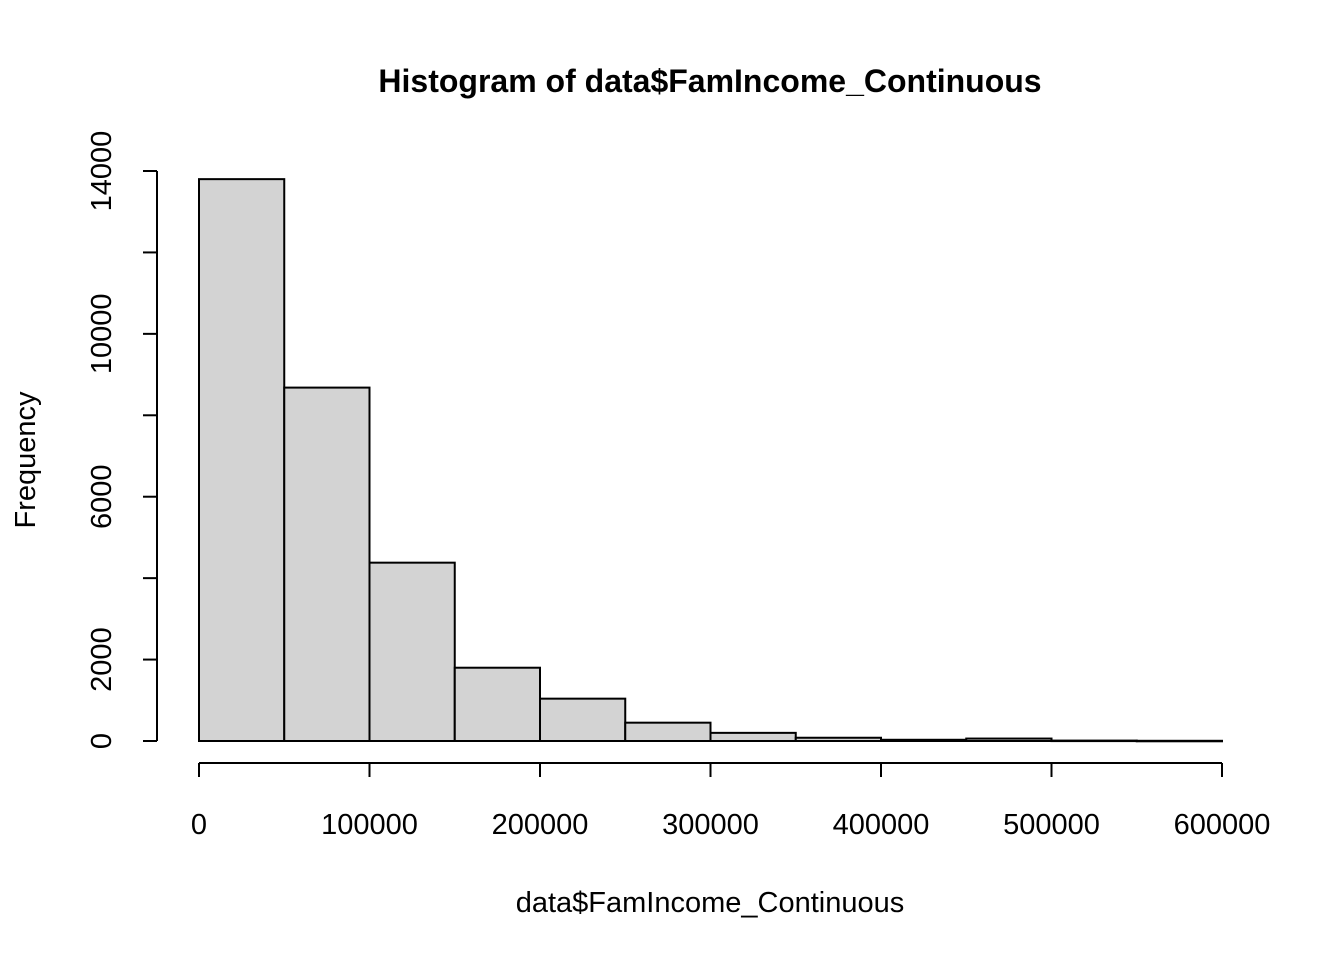  I want to click on x-tick-label: 300000, so click(710, 825).